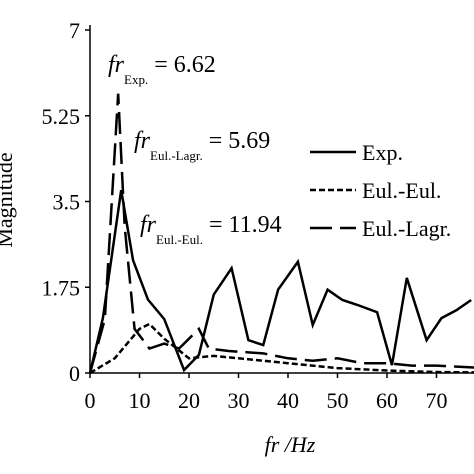 Image resolution: width=474 pixels, height=474 pixels. I want to click on y-tick-label: 0, so click(74, 373).